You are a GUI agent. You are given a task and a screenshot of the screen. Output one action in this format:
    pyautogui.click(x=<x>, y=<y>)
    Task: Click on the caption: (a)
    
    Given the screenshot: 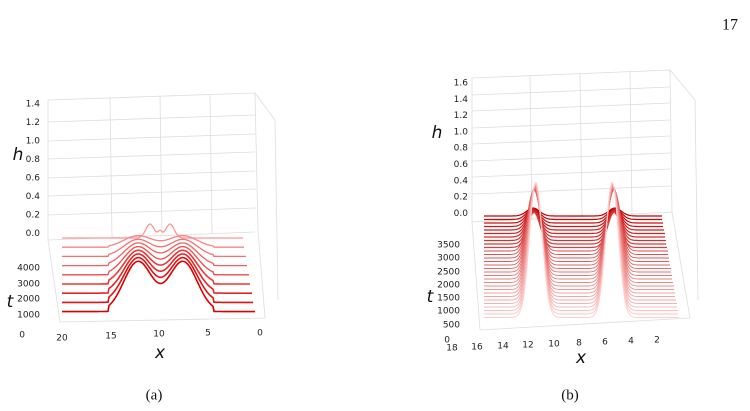 What is the action you would take?
    pyautogui.click(x=154, y=395)
    